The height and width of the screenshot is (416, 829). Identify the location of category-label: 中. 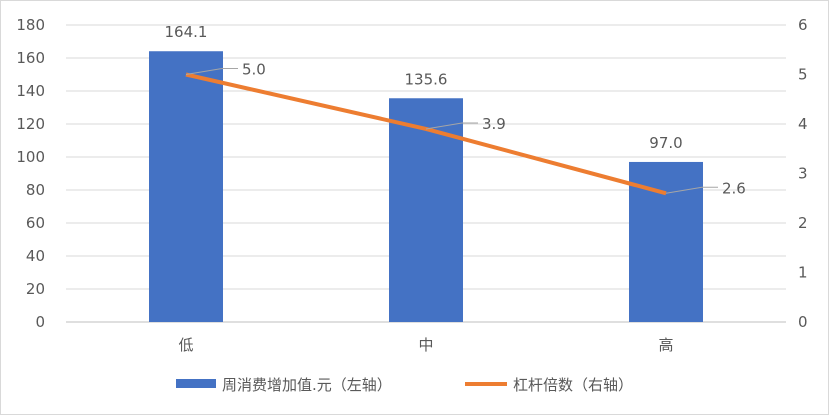
(425, 345).